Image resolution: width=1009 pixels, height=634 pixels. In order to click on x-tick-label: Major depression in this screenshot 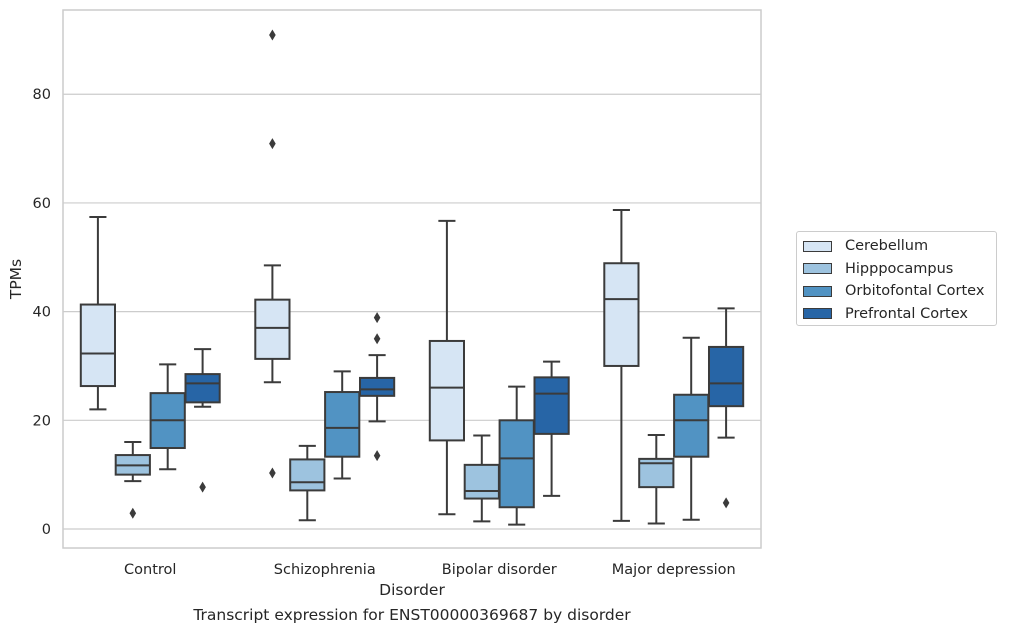, I will do `click(674, 570)`.